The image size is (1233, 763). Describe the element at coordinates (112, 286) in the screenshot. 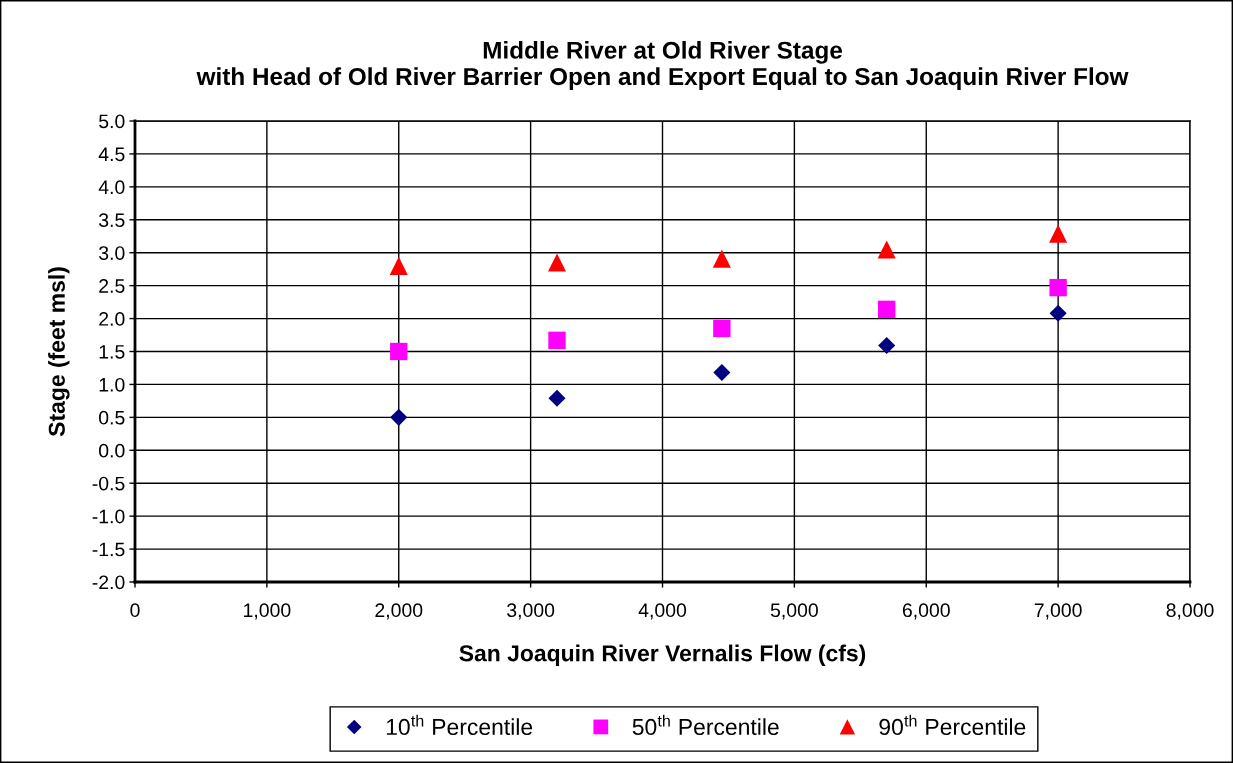

I see `y-tick-label: 2.5` at that location.